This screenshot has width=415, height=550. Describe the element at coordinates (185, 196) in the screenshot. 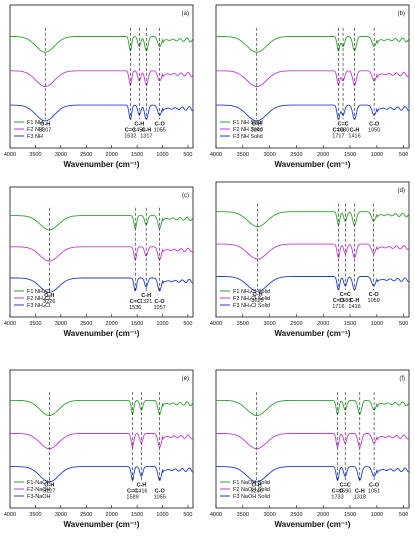

I see `panel-label: (c)` at that location.